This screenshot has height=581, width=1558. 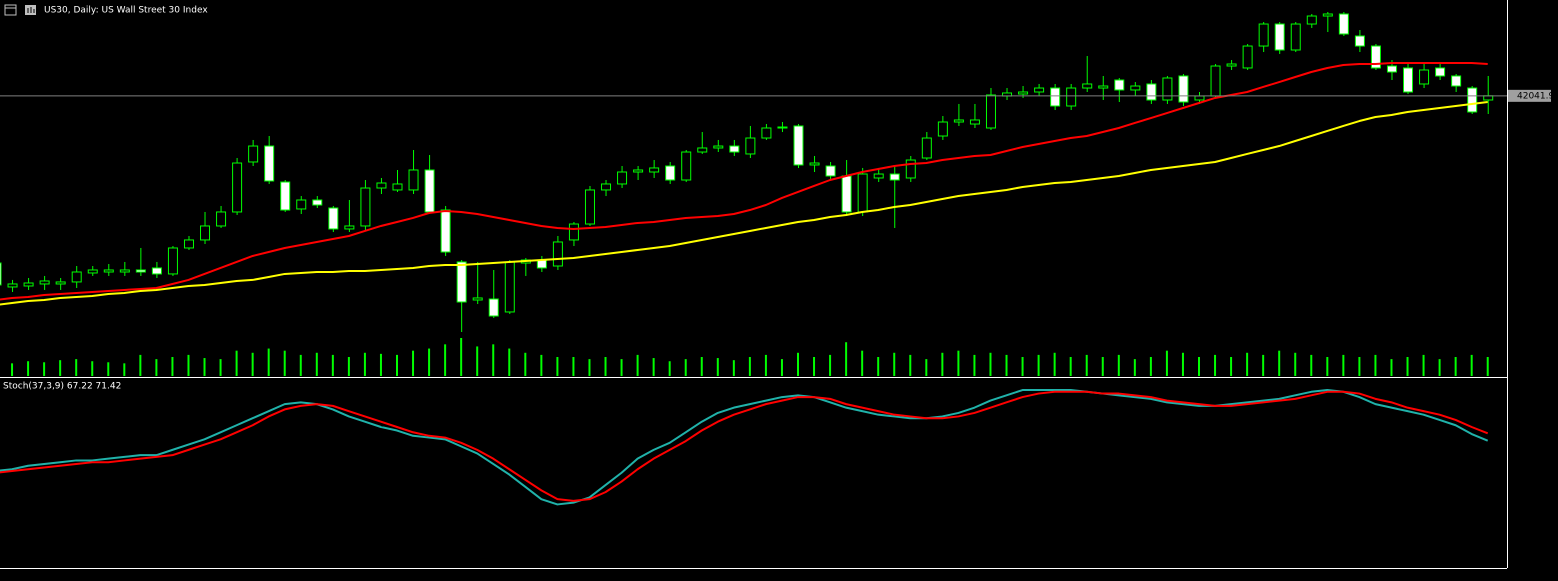 What do you see at coordinates (62, 387) in the screenshot?
I see `indicator-title: Stoch(37,3,9) 67.22 71.42` at bounding box center [62, 387].